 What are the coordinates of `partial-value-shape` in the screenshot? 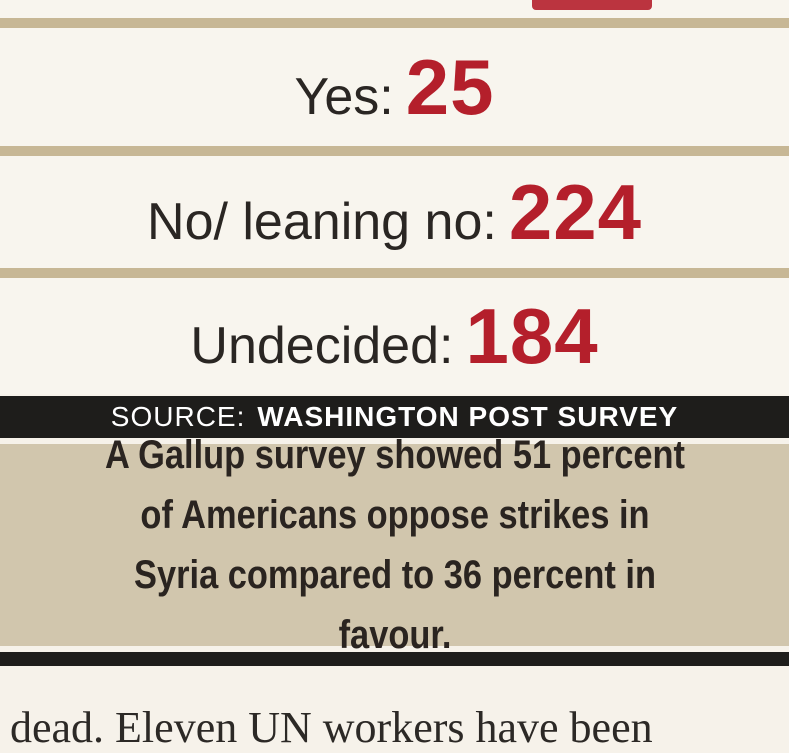 It's located at (592, 5).